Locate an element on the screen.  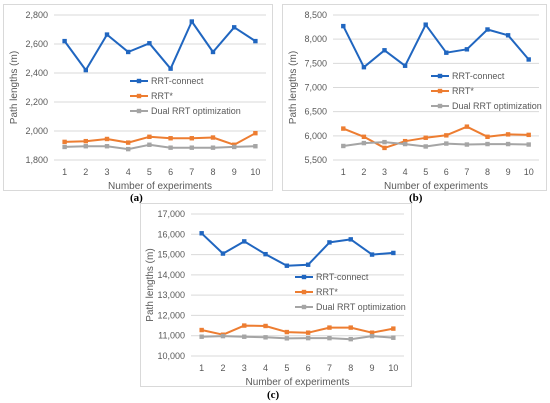
y-tick-label: 2,600 is located at coordinates (36, 44).